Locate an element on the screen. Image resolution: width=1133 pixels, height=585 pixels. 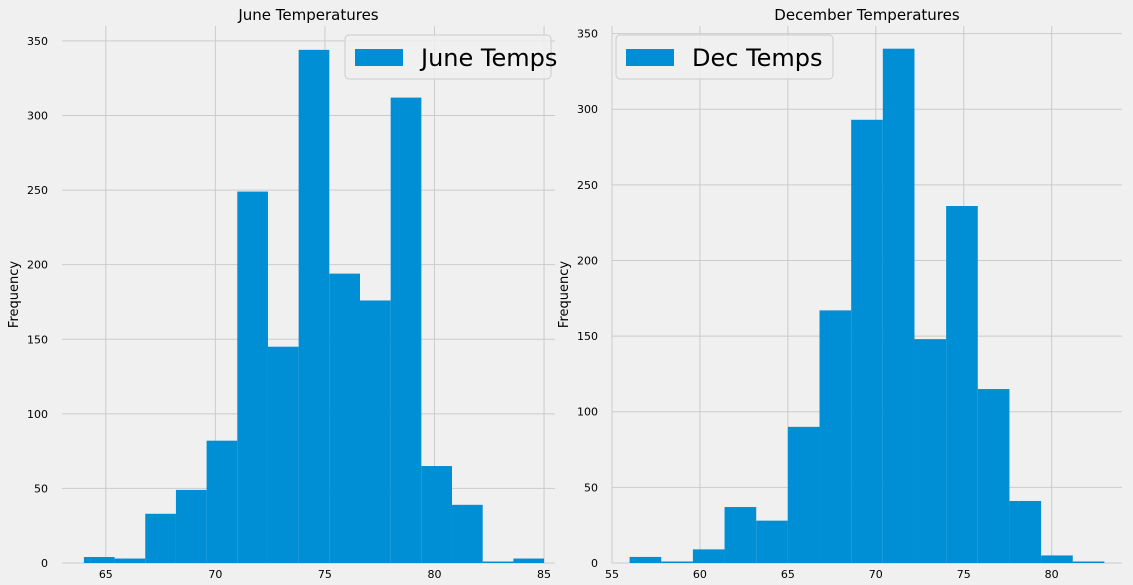
december-x-tick-label: 65 is located at coordinates (788, 574).